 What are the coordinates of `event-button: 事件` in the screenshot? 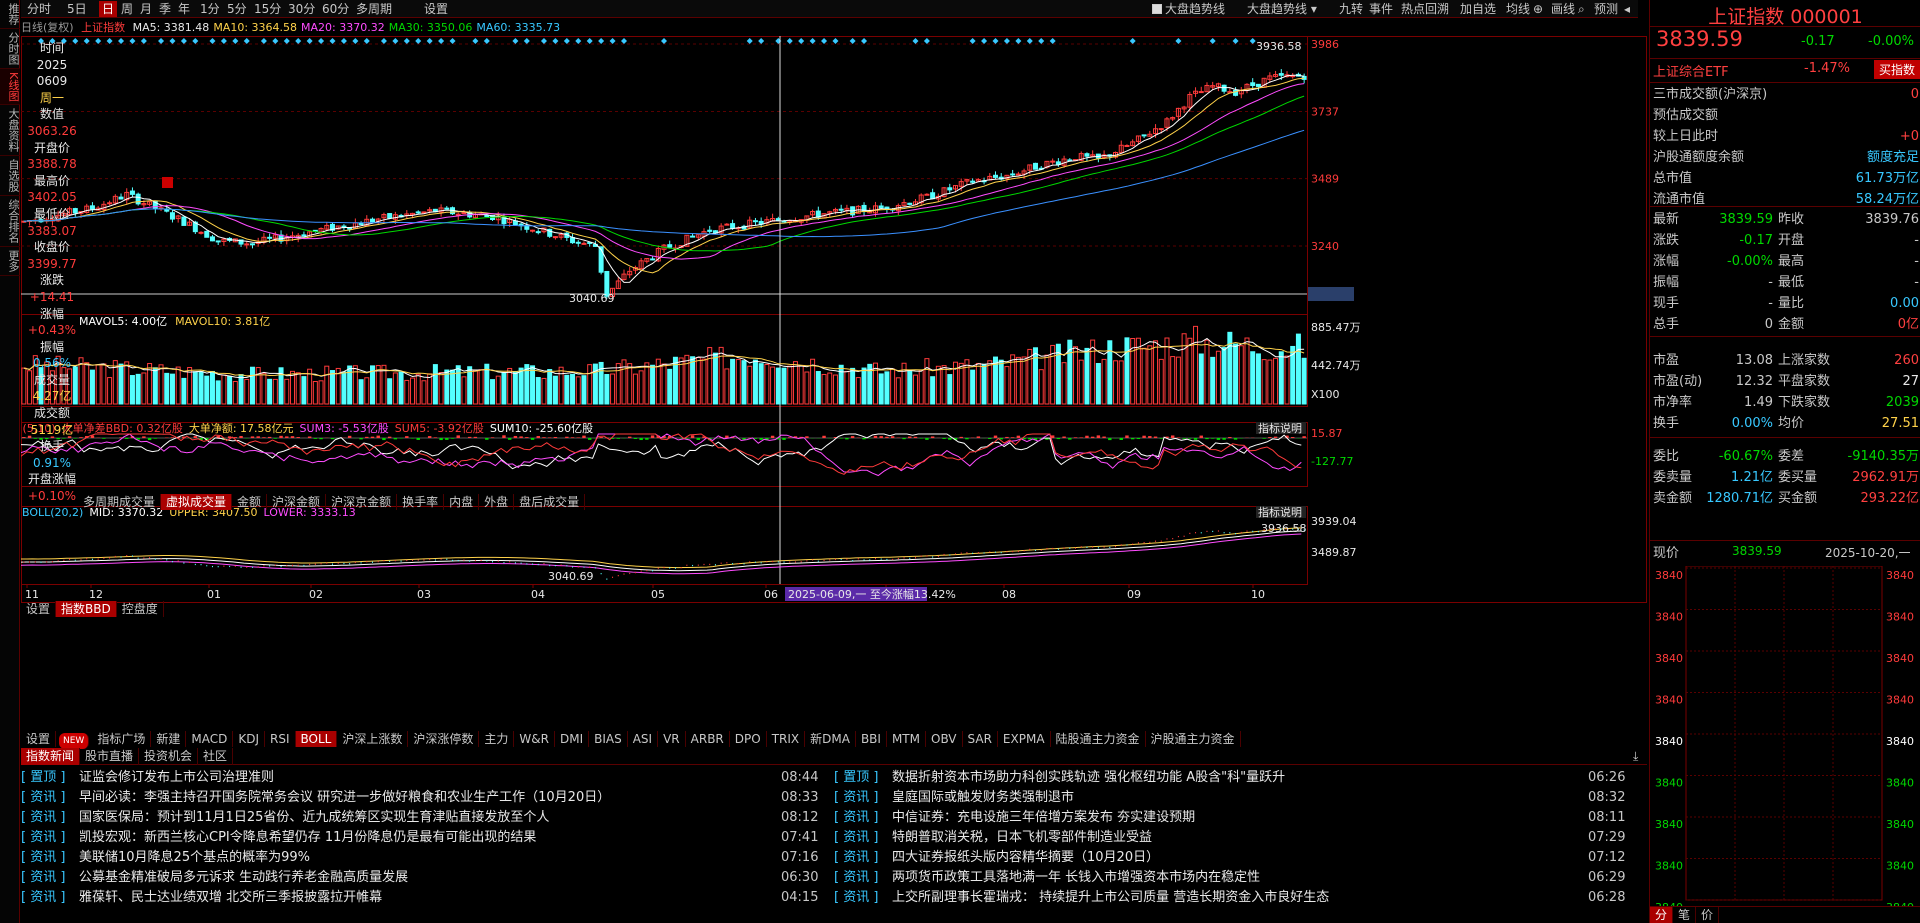 It's located at (1381, 9).